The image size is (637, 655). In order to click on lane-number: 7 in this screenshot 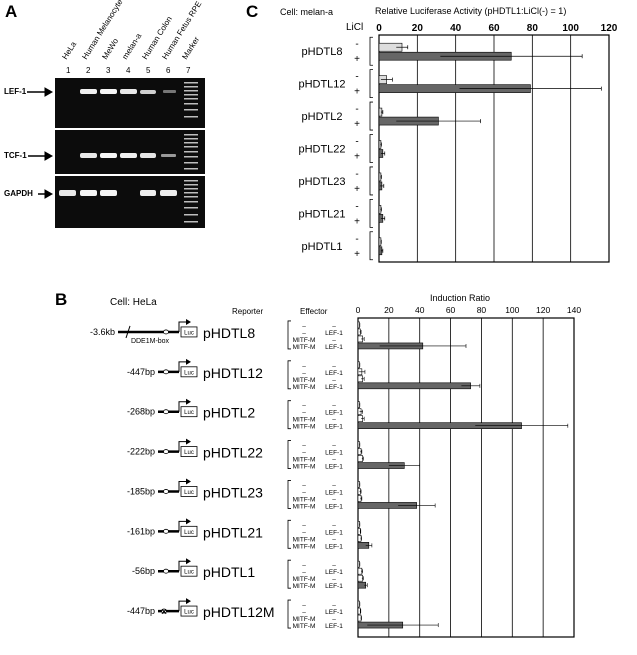, I will do `click(188, 70)`.